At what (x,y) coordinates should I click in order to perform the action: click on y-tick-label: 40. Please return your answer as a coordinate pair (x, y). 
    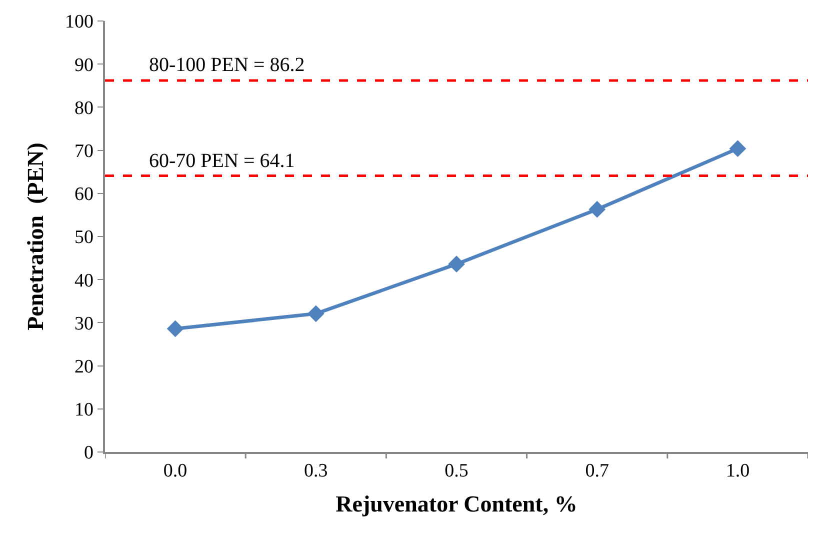
    Looking at the image, I should click on (84, 281).